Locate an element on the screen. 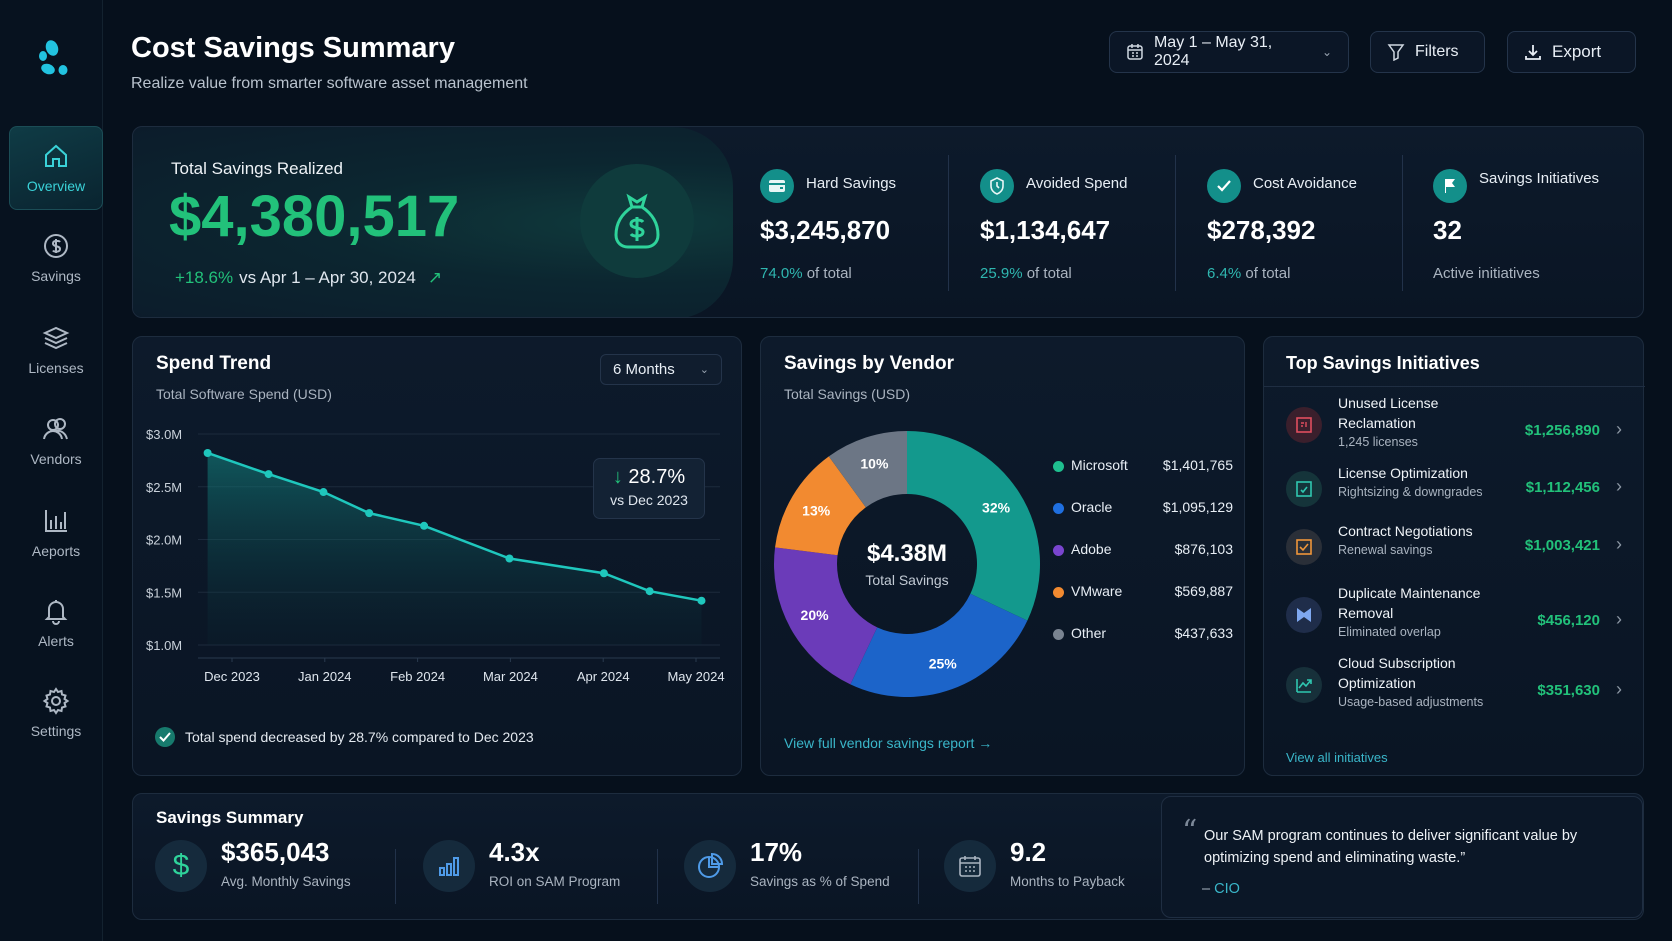  legend-name: Other is located at coordinates (1089, 633).